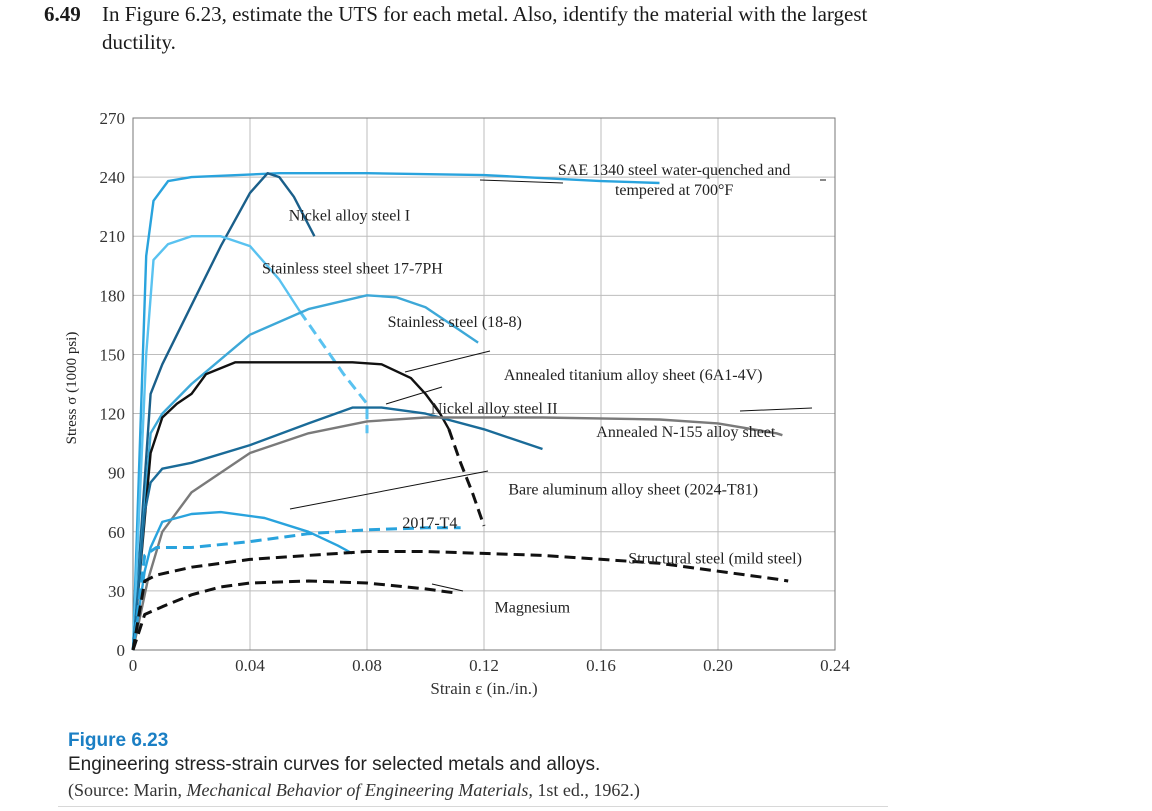 The width and height of the screenshot is (1152, 811). I want to click on series-stainless-steel-sheet-17-7ph-fracture, so click(333, 372).